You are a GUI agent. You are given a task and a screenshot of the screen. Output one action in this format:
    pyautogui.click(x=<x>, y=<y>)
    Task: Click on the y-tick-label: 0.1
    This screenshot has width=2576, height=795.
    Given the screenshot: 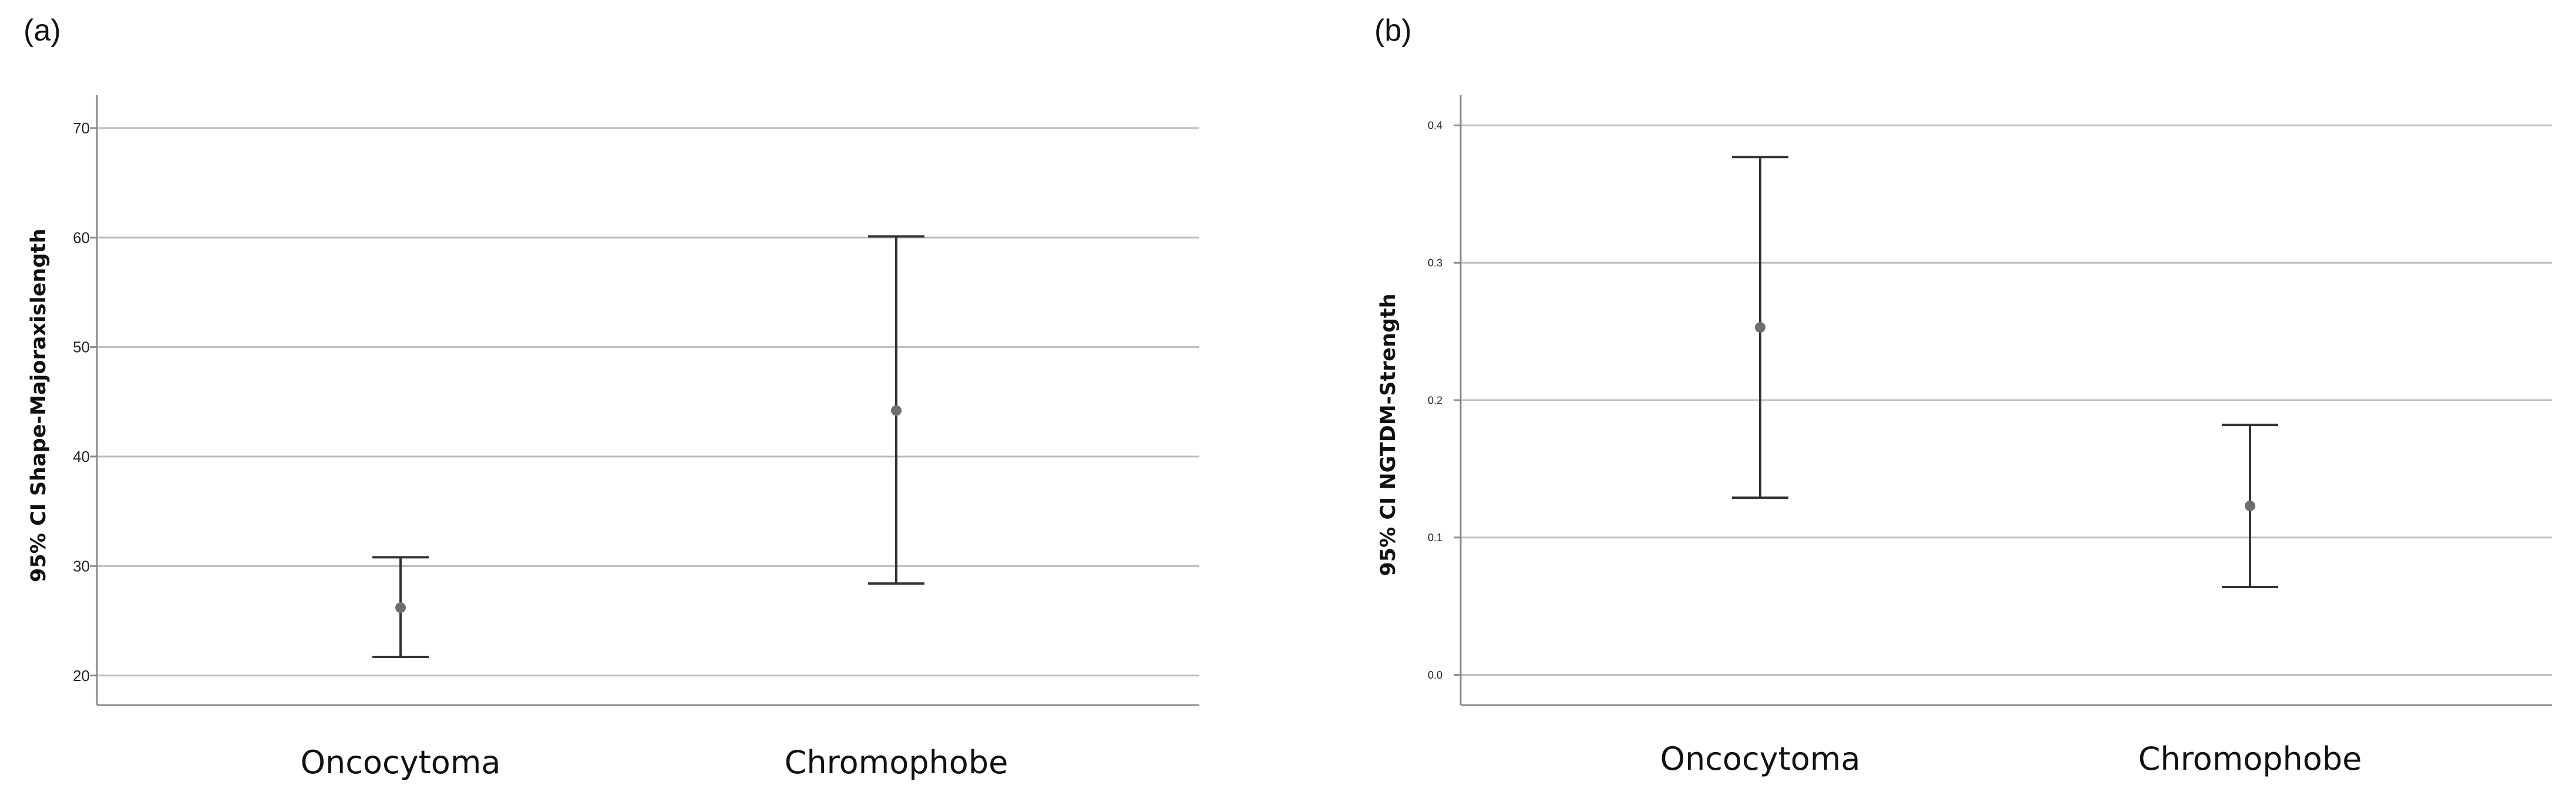 What is the action you would take?
    pyautogui.click(x=1435, y=538)
    